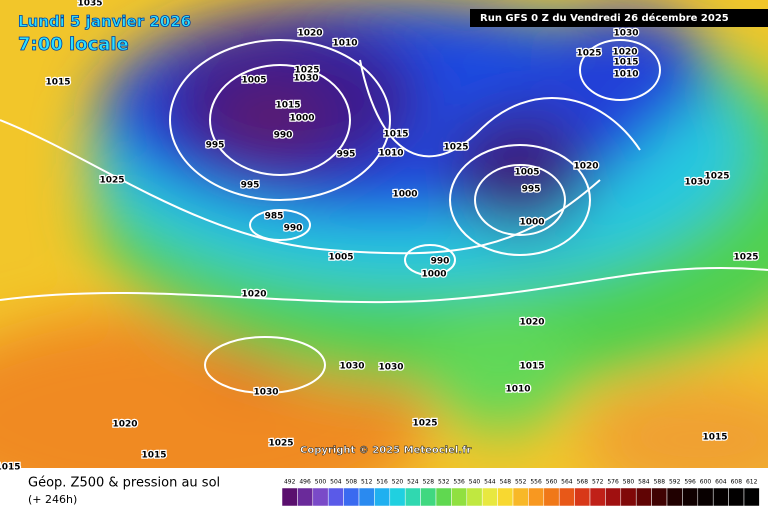  I want to click on scale-label: 500, so click(321, 482).